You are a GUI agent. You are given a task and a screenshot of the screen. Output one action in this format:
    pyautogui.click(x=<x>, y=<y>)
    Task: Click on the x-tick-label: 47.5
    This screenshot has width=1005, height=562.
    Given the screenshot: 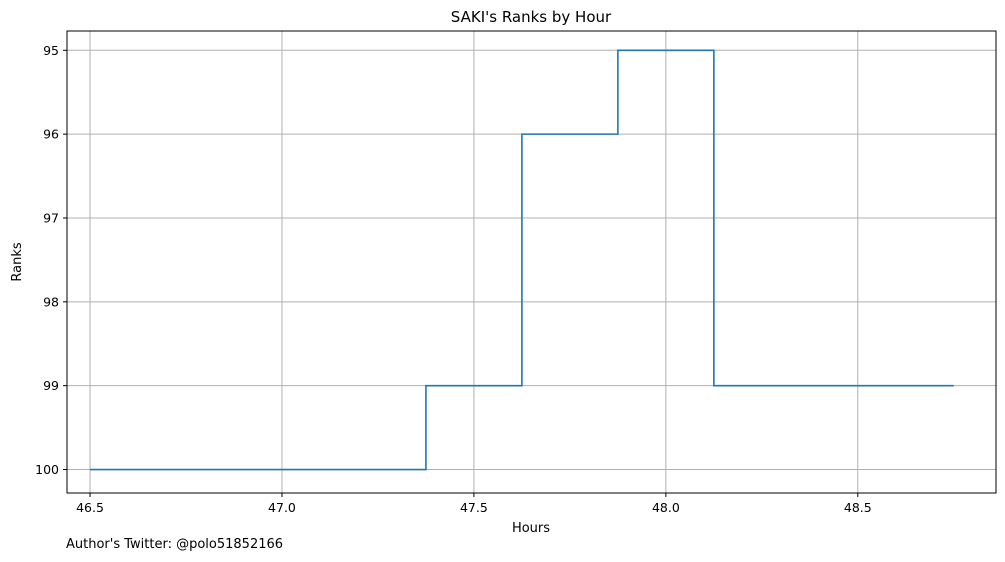 What is the action you would take?
    pyautogui.click(x=474, y=507)
    